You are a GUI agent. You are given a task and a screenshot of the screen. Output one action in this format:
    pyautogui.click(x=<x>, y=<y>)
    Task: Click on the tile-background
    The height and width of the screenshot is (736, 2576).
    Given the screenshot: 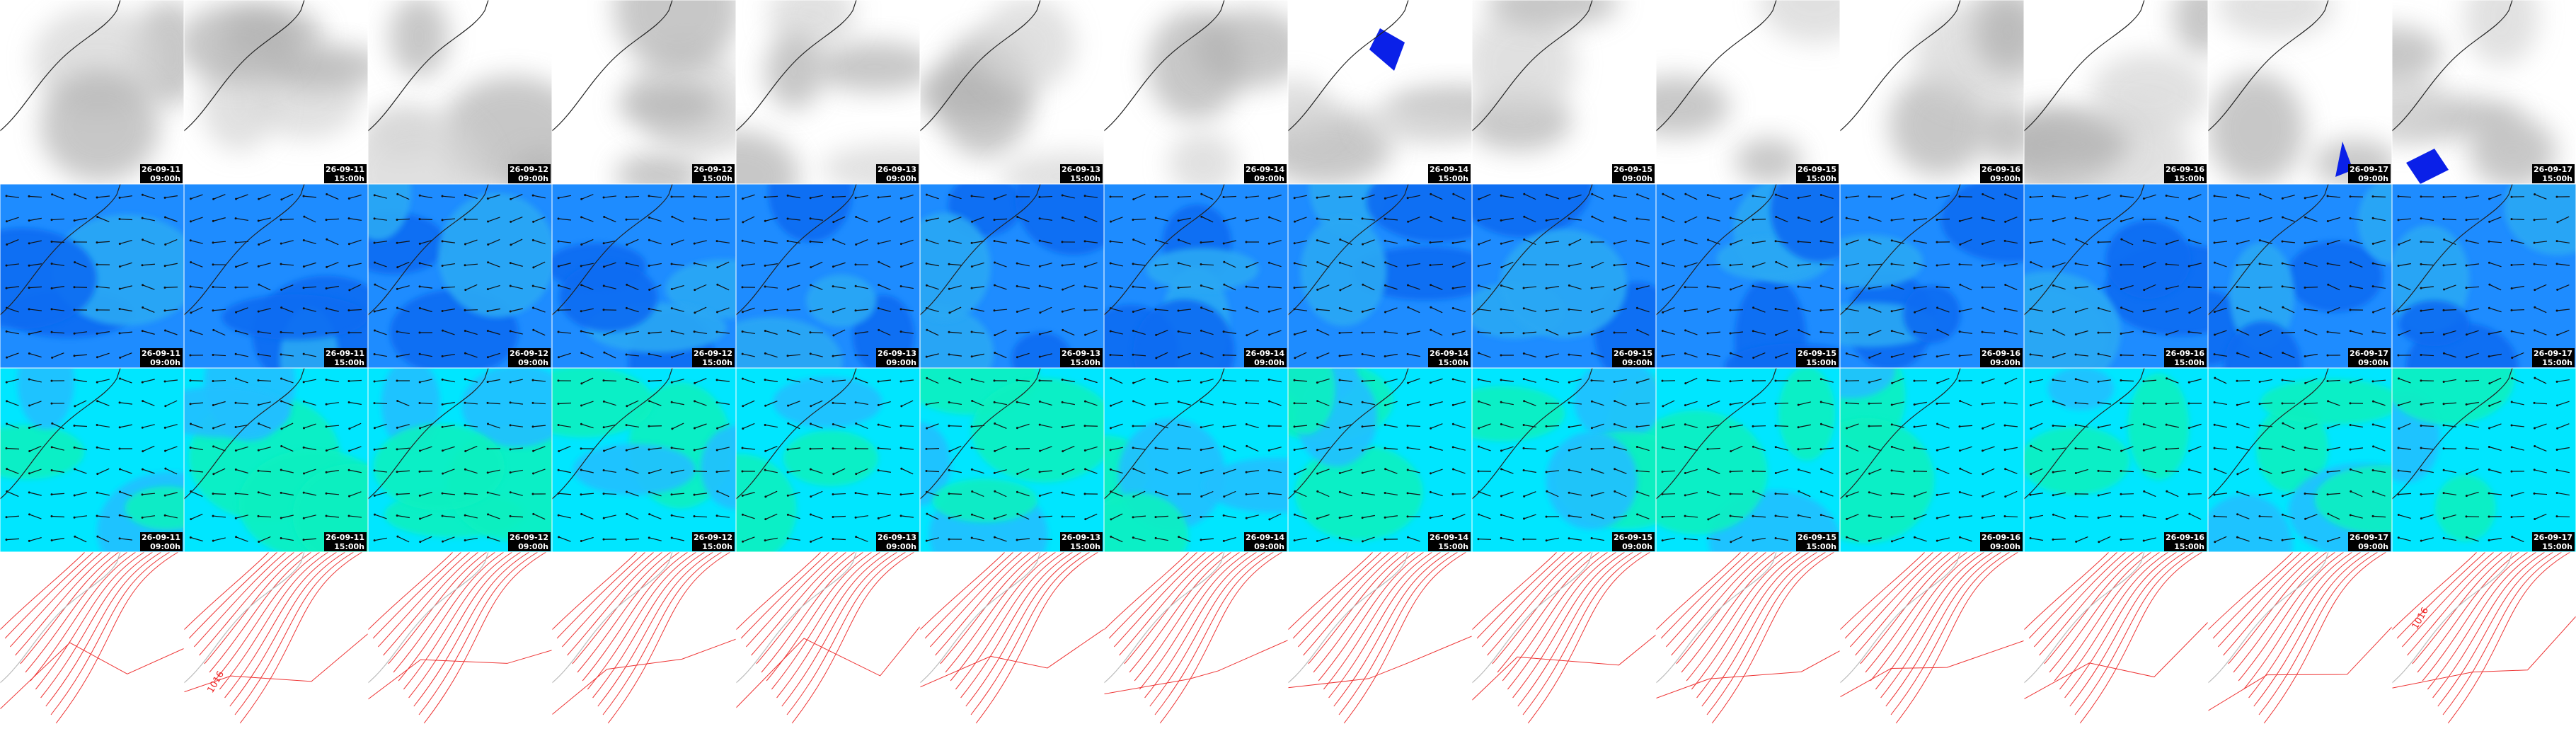 What is the action you would take?
    pyautogui.click(x=1196, y=644)
    